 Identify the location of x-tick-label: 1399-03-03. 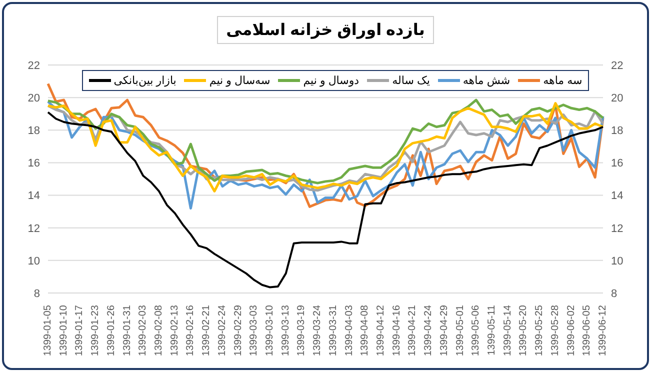
(254, 330).